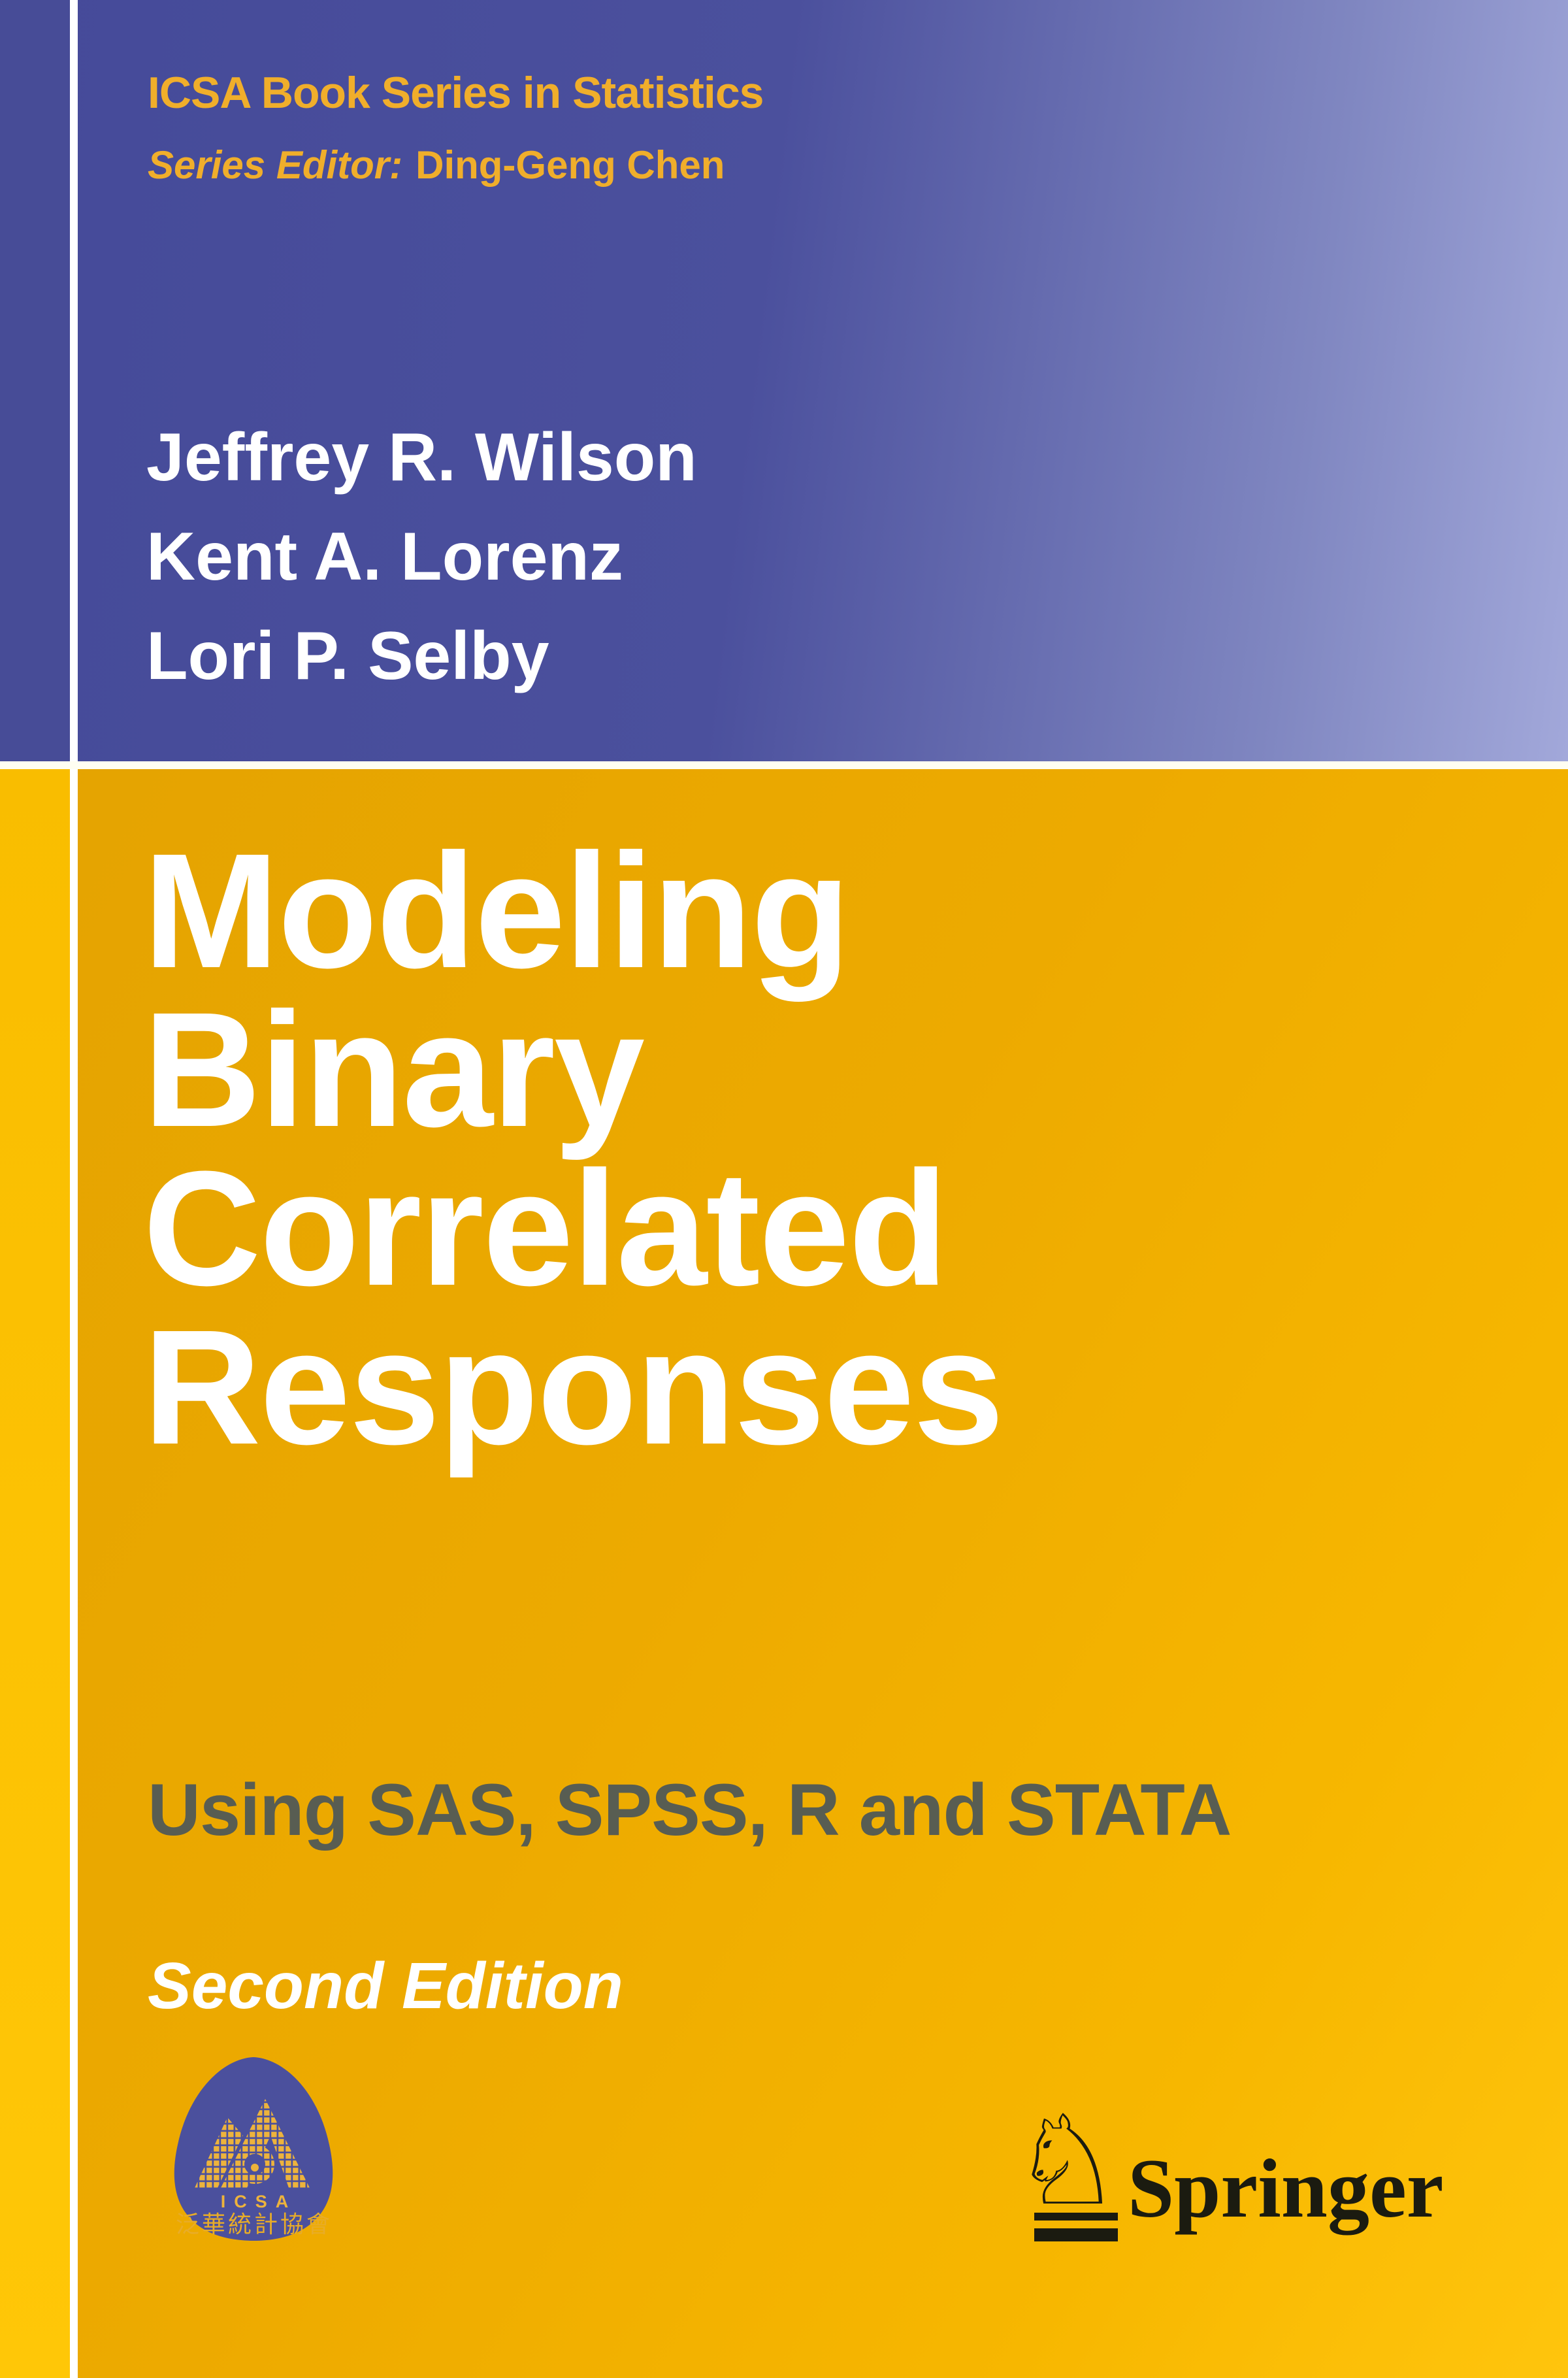 The height and width of the screenshot is (2378, 1568). Describe the element at coordinates (35, 380) in the screenshot. I see `left-strip-blue` at that location.